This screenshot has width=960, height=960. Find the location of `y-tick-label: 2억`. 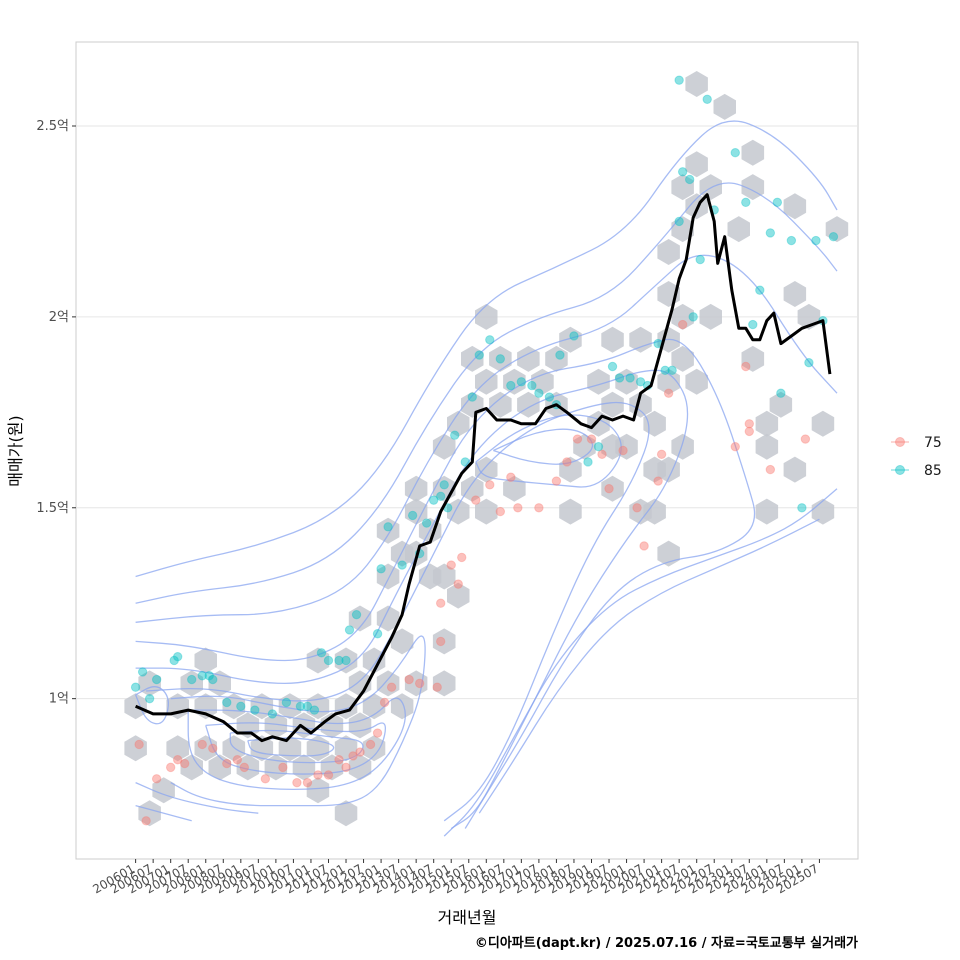

y-tick-label: 2억 is located at coordinates (59, 317).